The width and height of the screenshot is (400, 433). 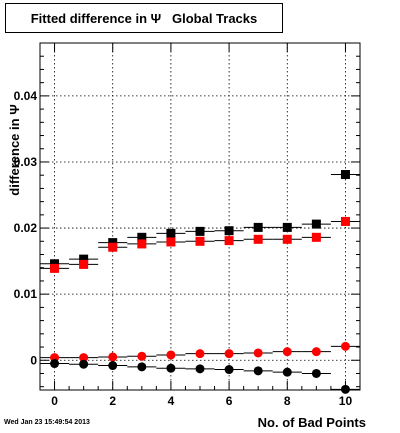 I want to click on x-tick-label: 2, so click(x=112, y=401).